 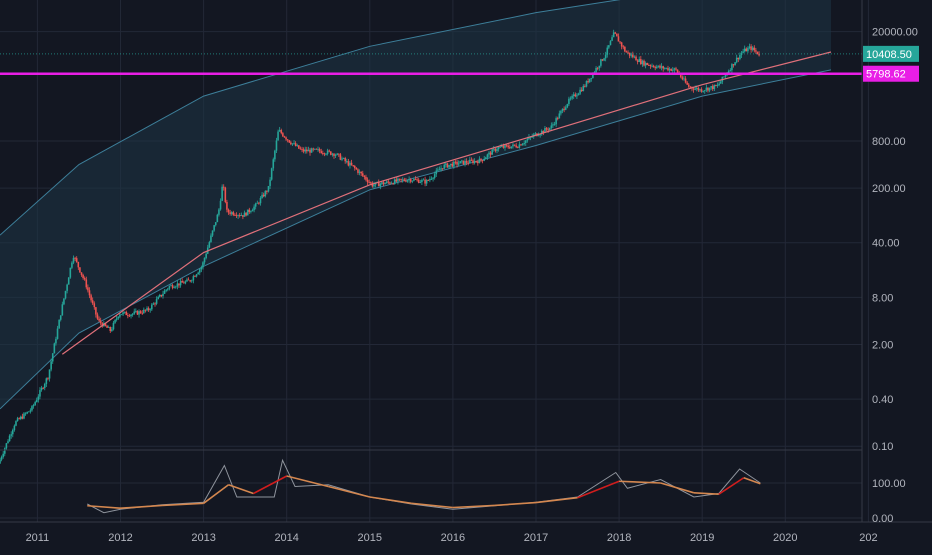 What do you see at coordinates (702, 538) in the screenshot?
I see `x-tick-label: 2019` at bounding box center [702, 538].